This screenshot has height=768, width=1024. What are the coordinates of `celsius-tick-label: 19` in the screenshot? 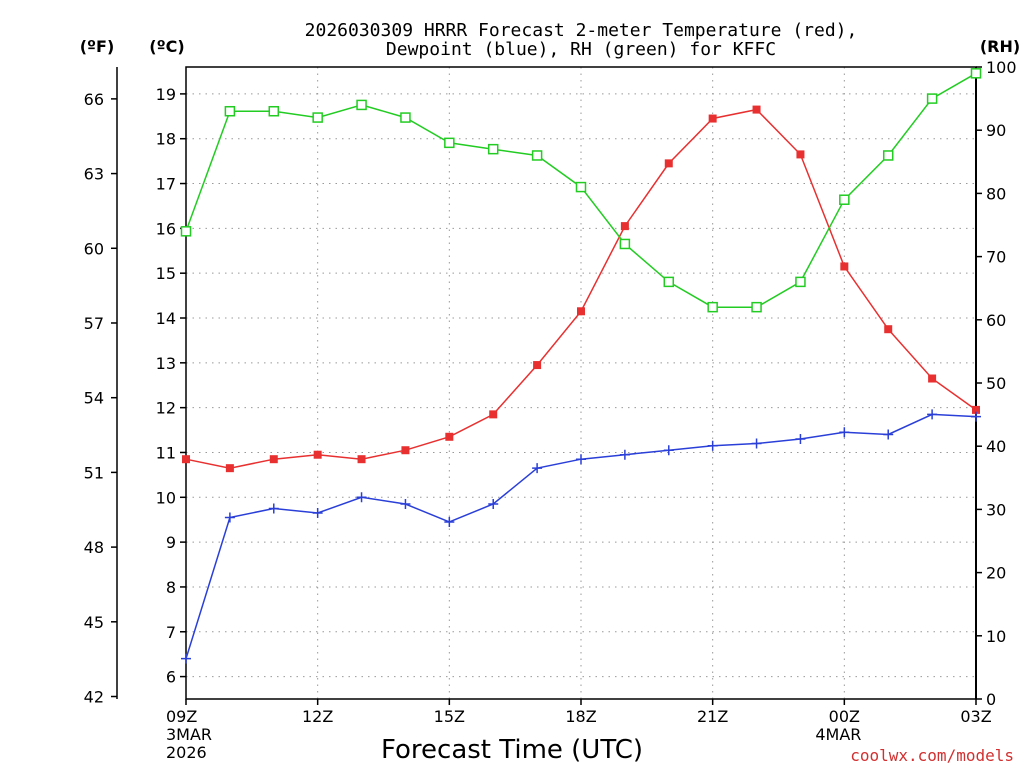 It's located at (166, 94).